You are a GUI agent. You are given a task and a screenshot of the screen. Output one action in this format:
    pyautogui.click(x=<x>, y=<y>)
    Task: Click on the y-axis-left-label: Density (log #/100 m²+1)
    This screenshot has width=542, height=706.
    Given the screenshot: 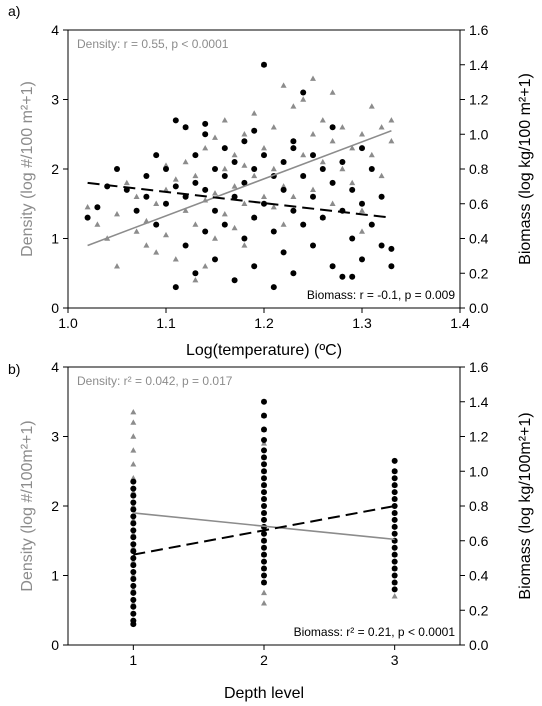 What is the action you would take?
    pyautogui.click(x=27, y=169)
    